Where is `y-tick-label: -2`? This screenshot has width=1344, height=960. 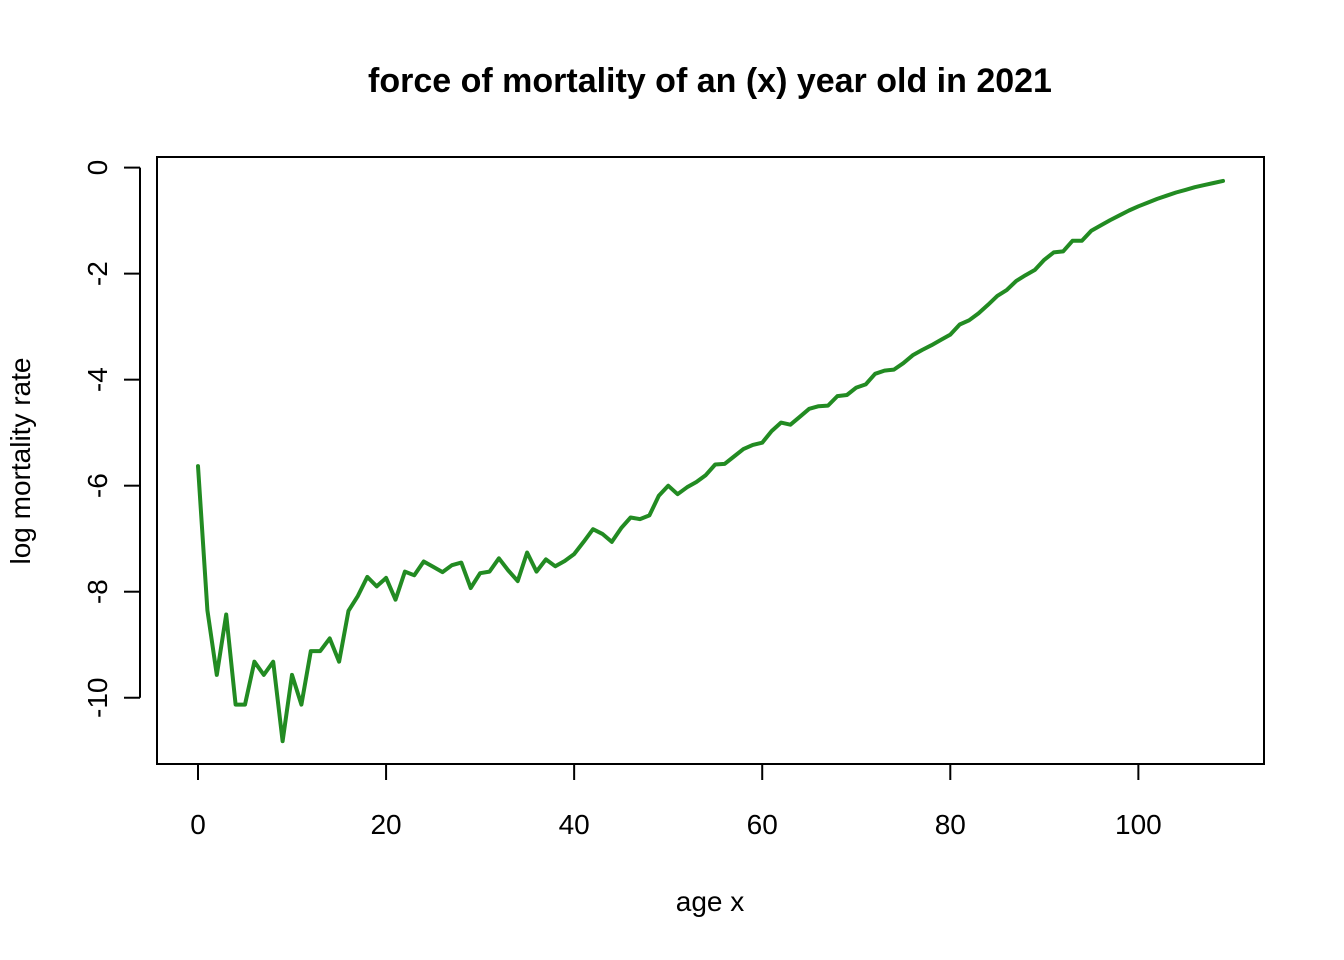 y-tick-label: -2 is located at coordinates (97, 273).